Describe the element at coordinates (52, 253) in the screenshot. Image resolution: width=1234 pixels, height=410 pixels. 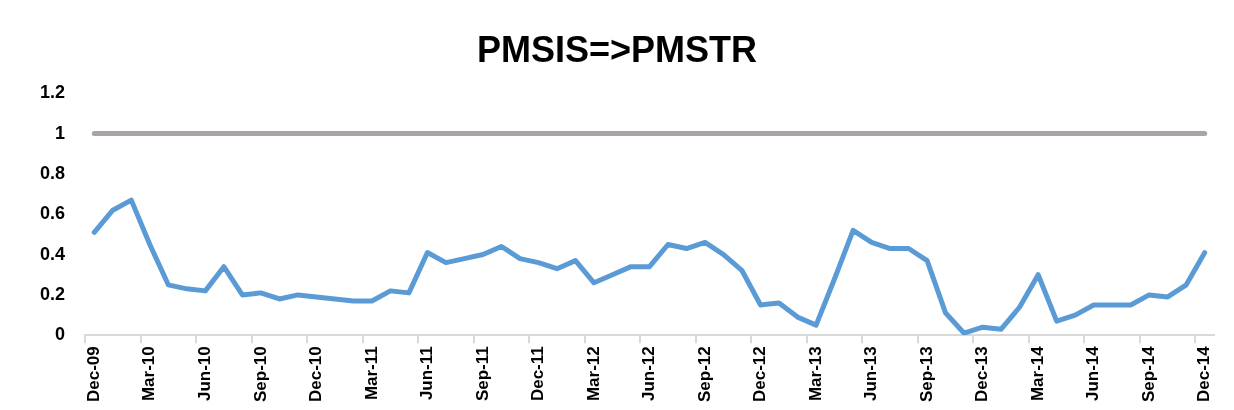
I see `y-tick-label: 0.4` at that location.